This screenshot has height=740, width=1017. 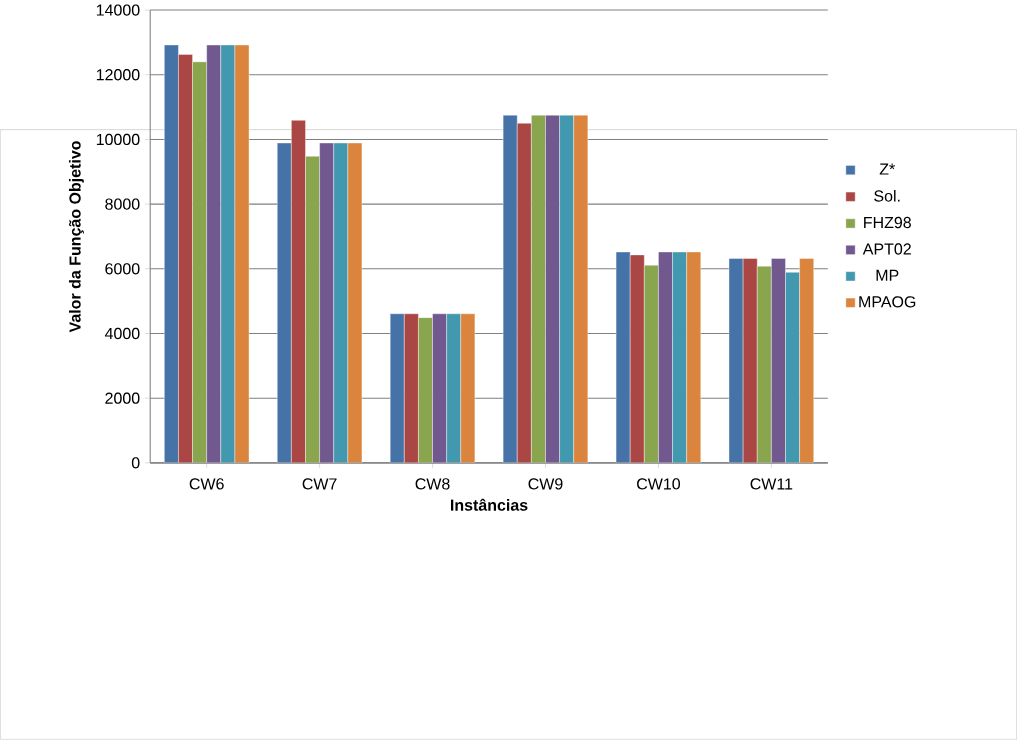 I want to click on legend-label: MP, so click(x=887, y=276).